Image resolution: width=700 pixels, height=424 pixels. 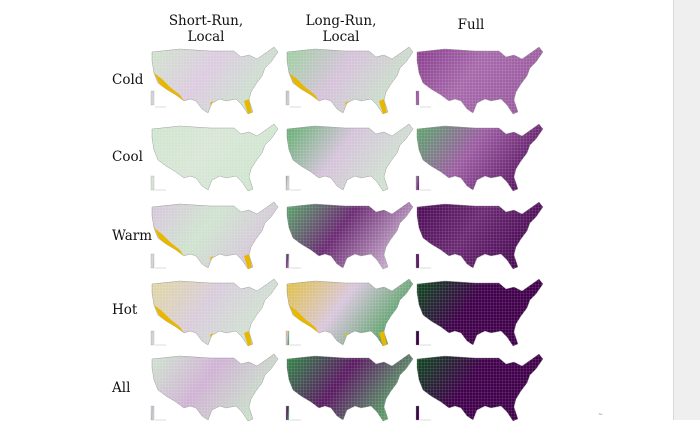 I want to click on map-cool-full, so click(x=481, y=157).